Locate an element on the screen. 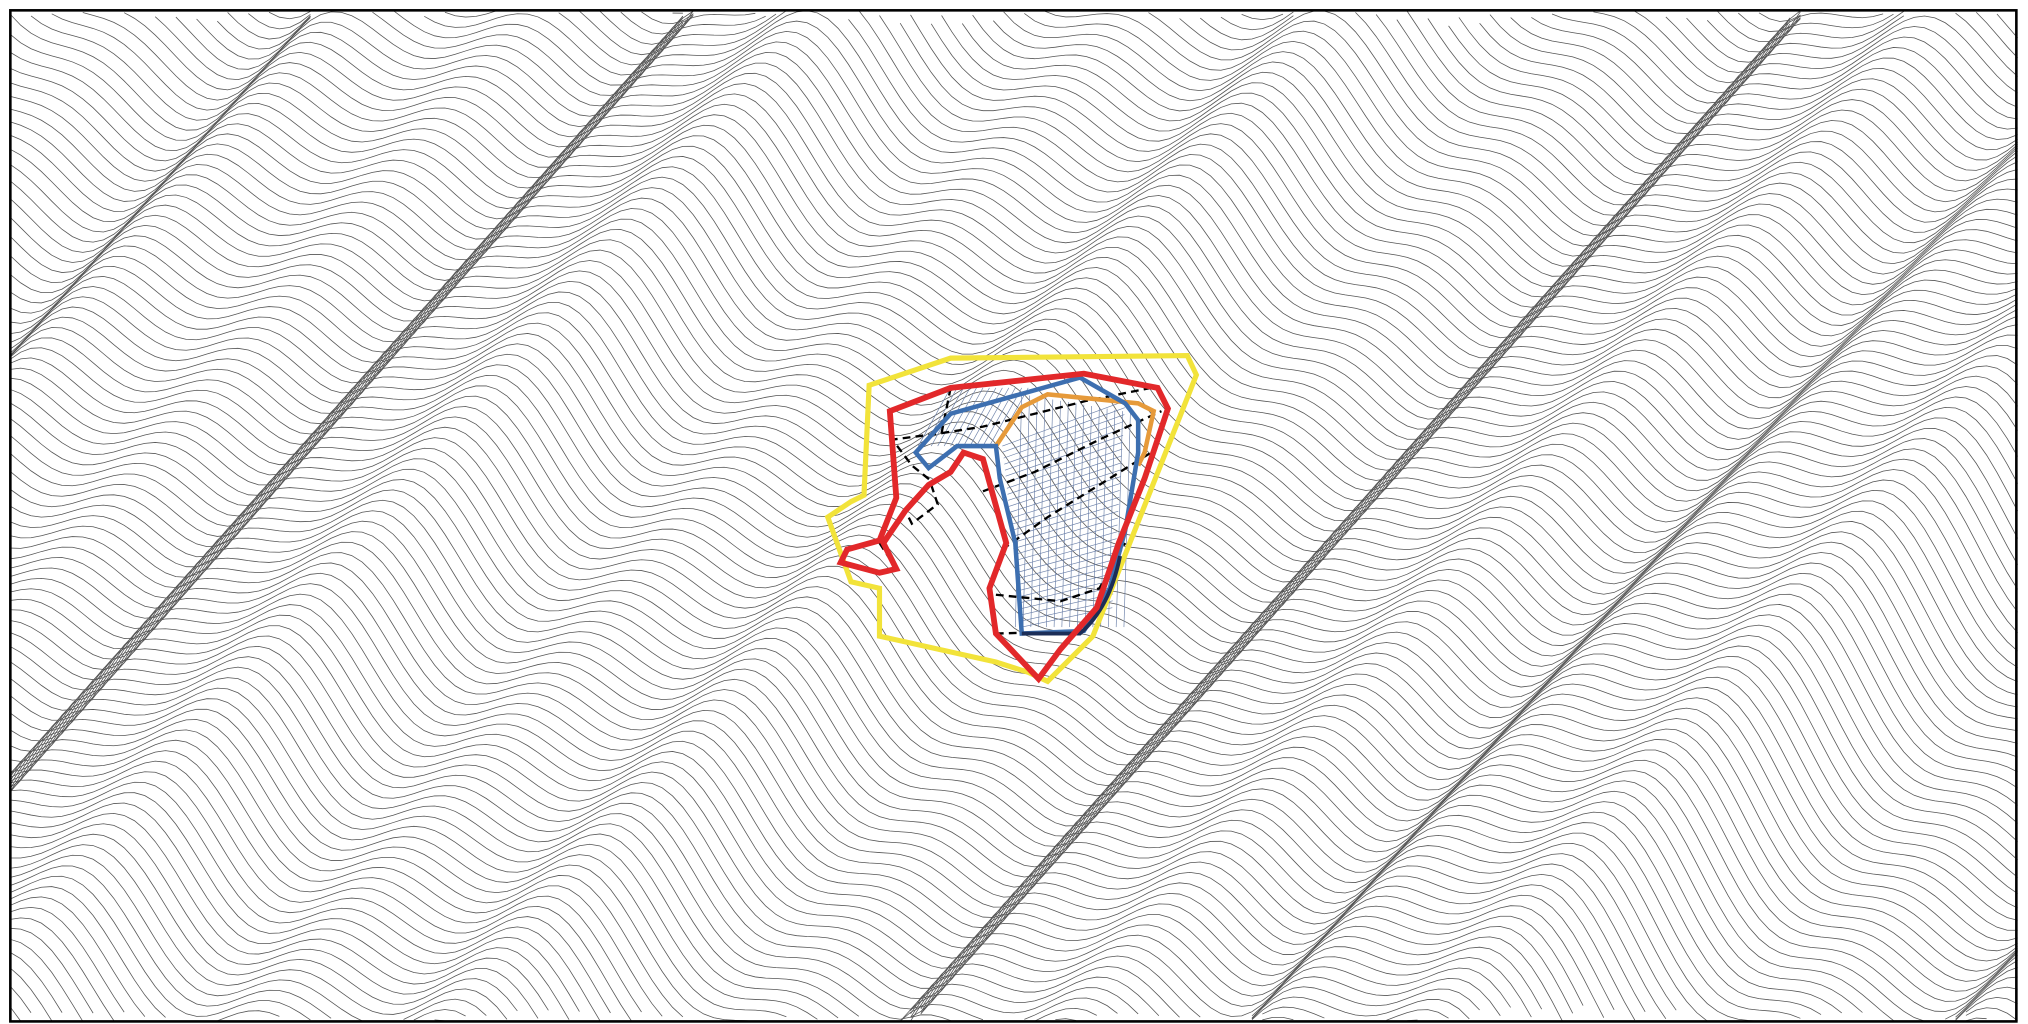 This screenshot has height=1024, width=2028. orange-boundary is located at coordinates (1075, 429).